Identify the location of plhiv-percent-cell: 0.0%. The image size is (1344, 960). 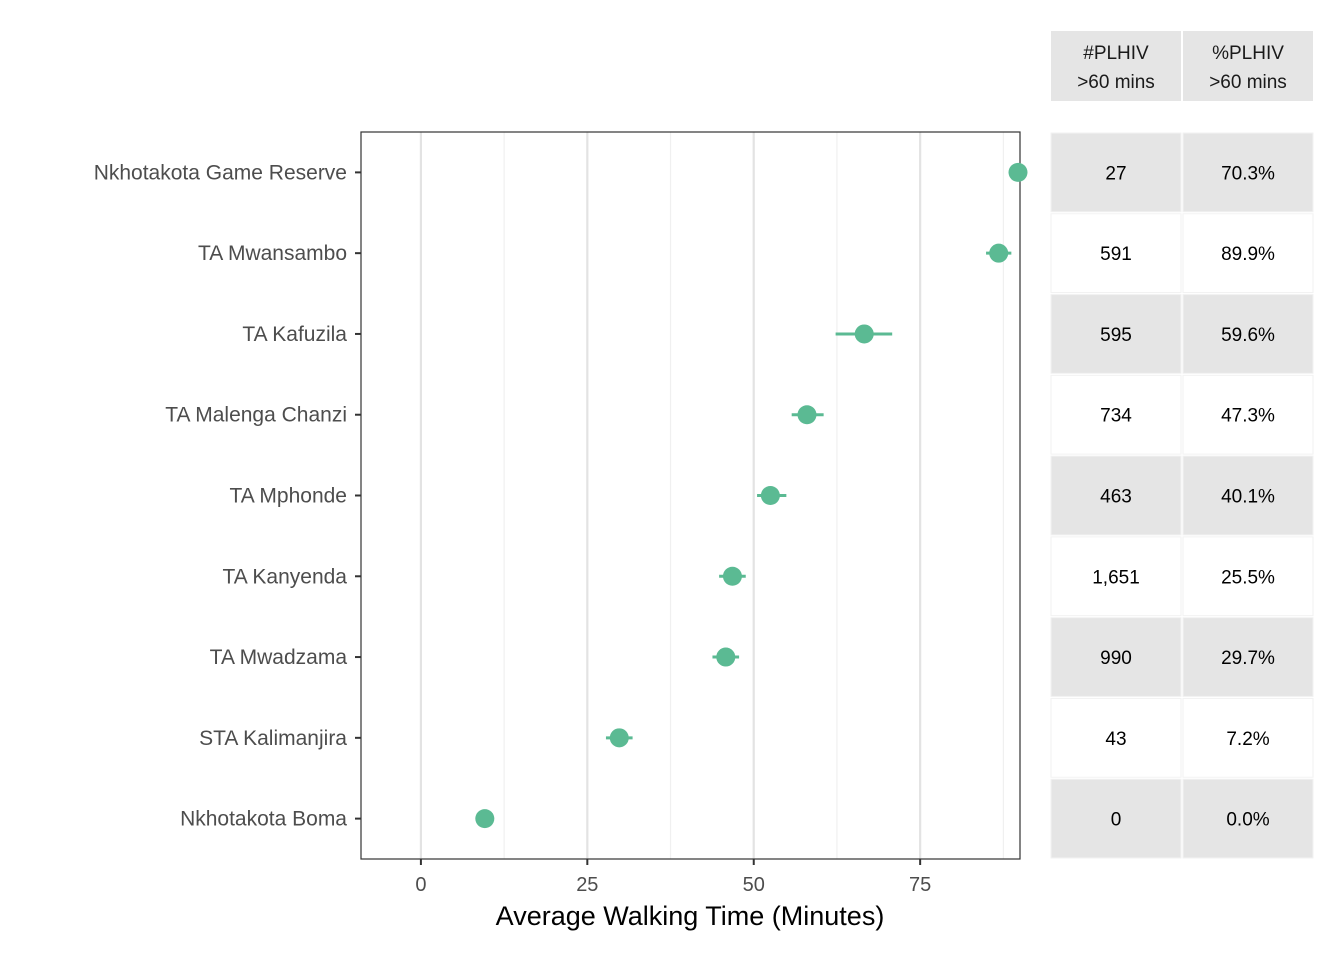
(1247, 820).